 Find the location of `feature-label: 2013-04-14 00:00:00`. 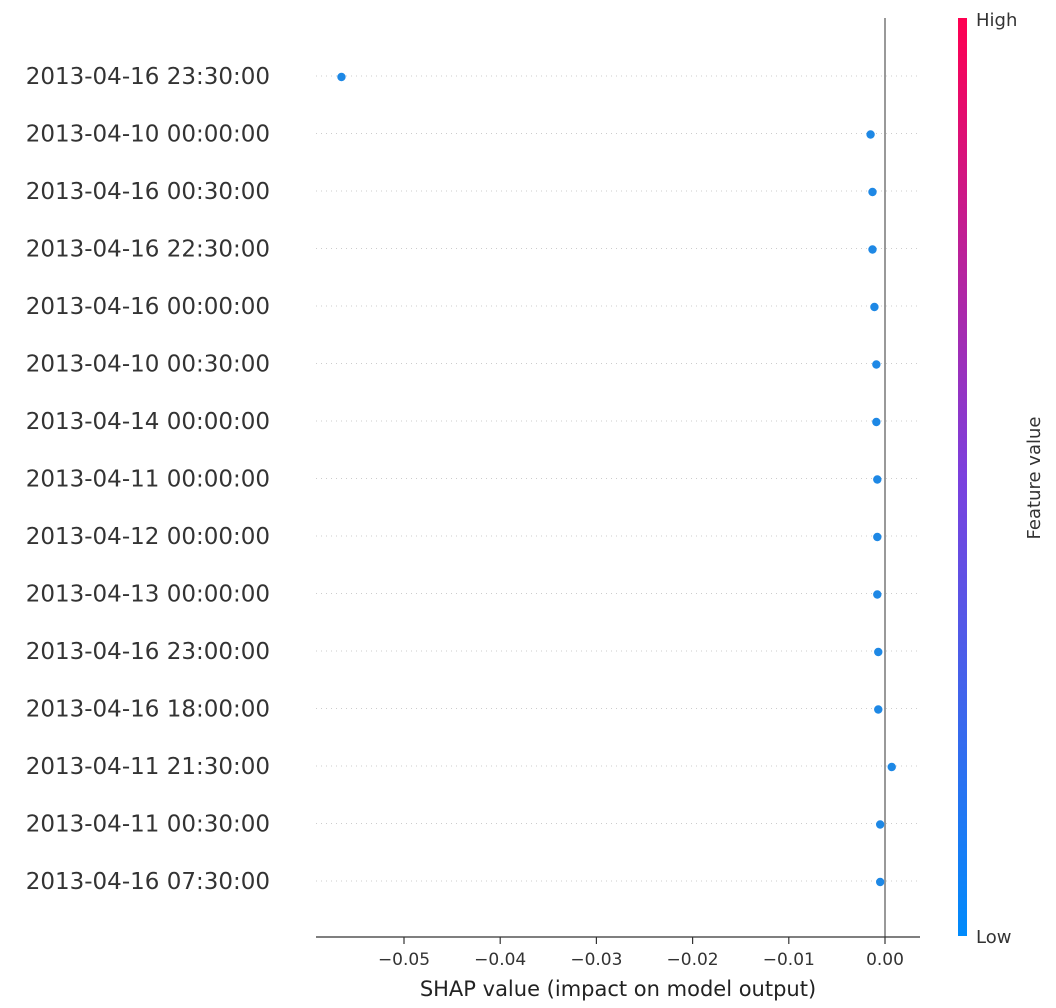

feature-label: 2013-04-14 00:00:00 is located at coordinates (148, 422).